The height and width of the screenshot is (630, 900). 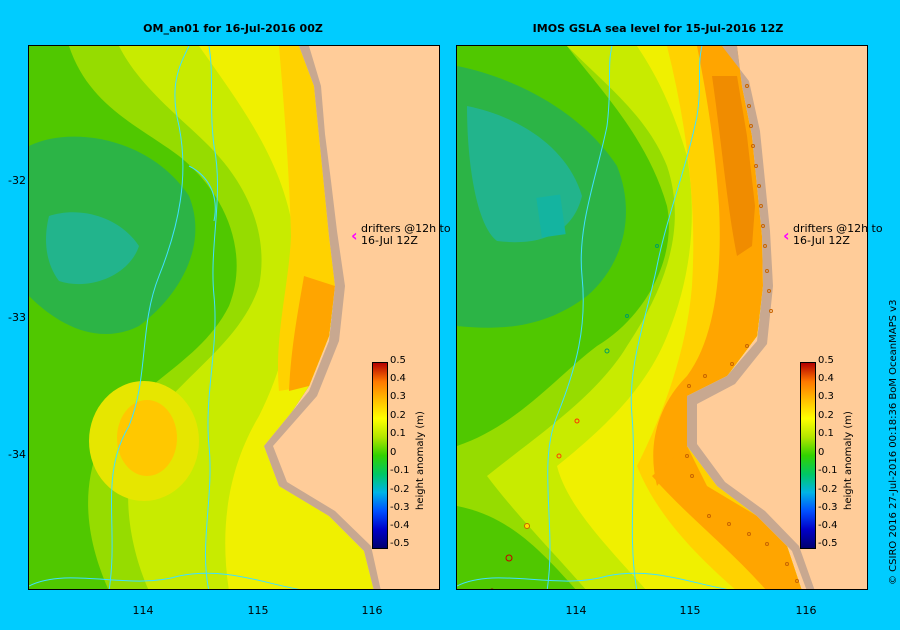 What do you see at coordinates (808, 455) in the screenshot?
I see `right-colorbar` at bounding box center [808, 455].